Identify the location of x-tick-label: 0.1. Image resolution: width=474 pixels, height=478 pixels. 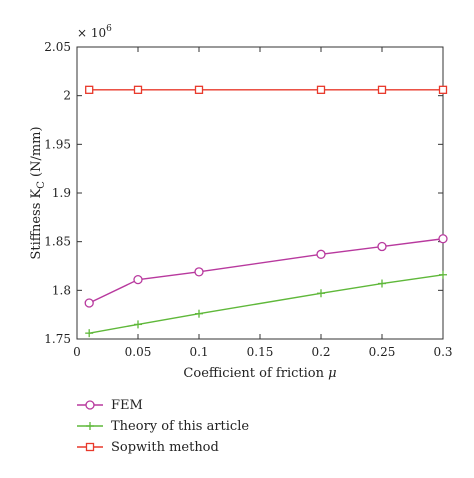
(198, 352).